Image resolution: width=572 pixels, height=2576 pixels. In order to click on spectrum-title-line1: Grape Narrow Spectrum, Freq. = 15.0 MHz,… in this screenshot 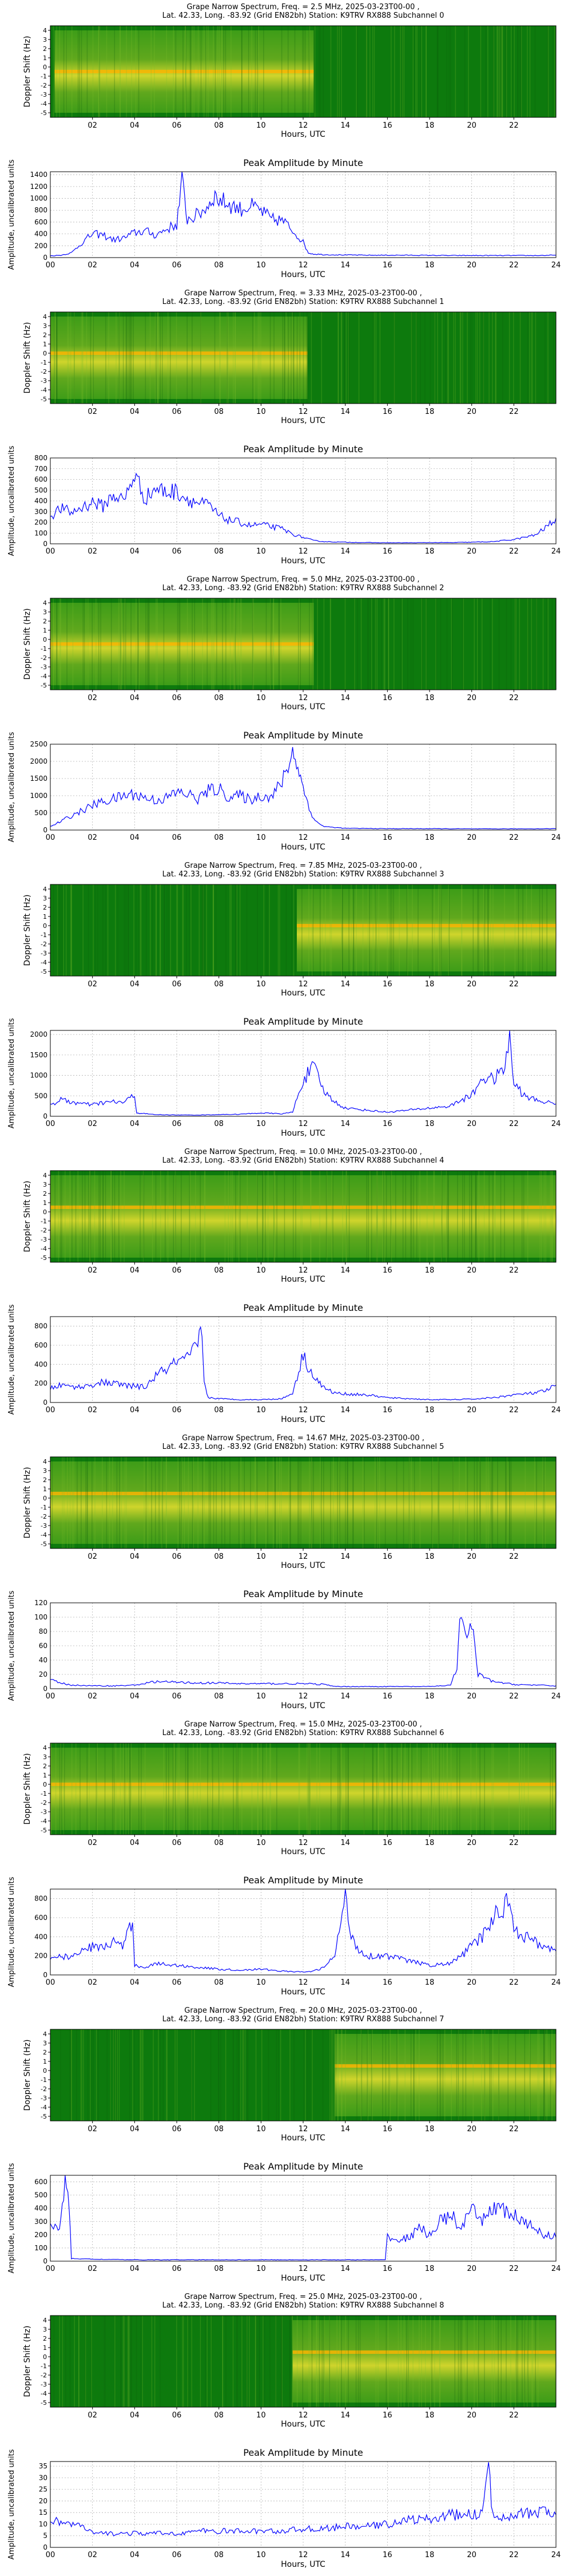, I will do `click(303, 1724)`.